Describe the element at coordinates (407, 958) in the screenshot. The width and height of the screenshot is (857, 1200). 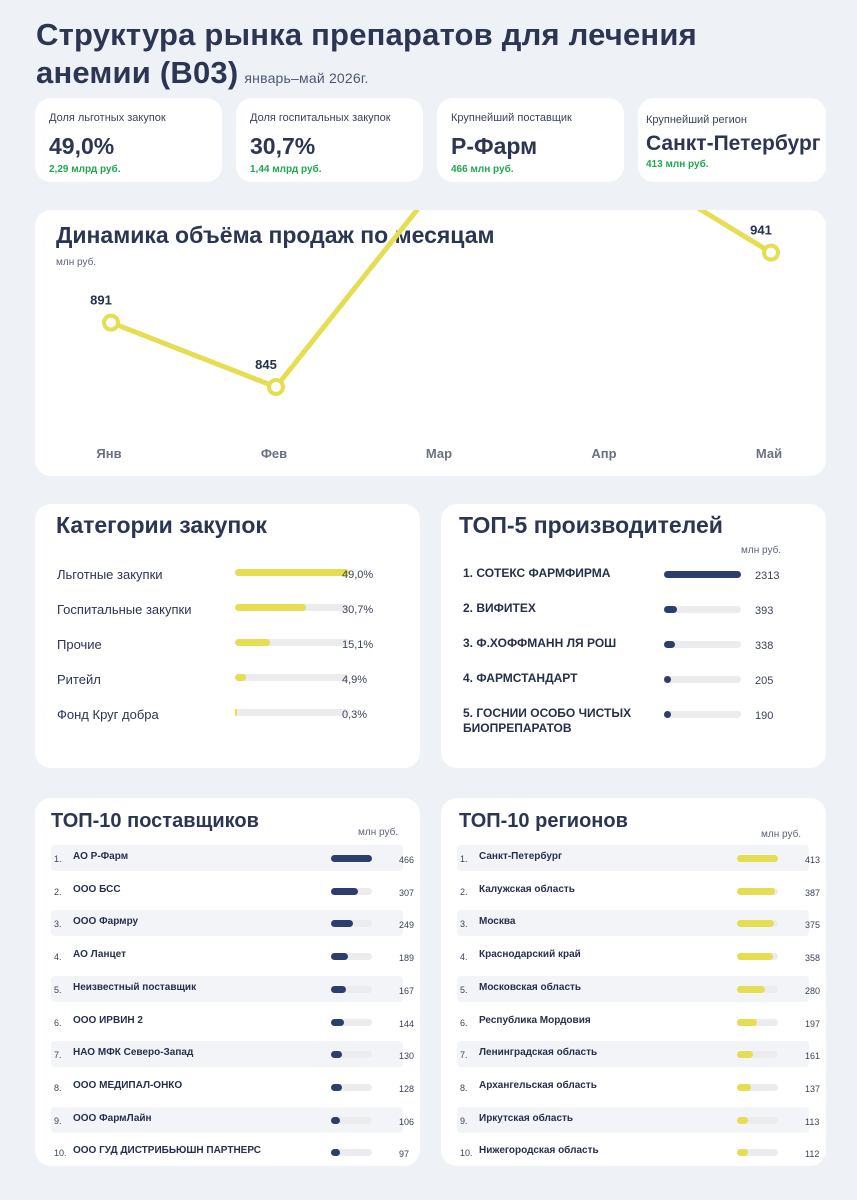
I see `supplier-value: 189` at that location.